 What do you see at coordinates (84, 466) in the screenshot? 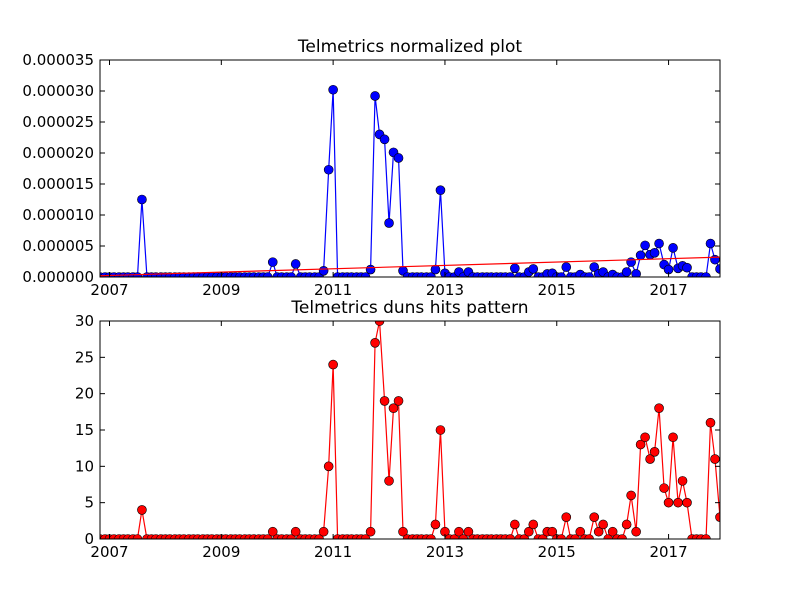
I see `y-tick-label: 10` at bounding box center [84, 466].